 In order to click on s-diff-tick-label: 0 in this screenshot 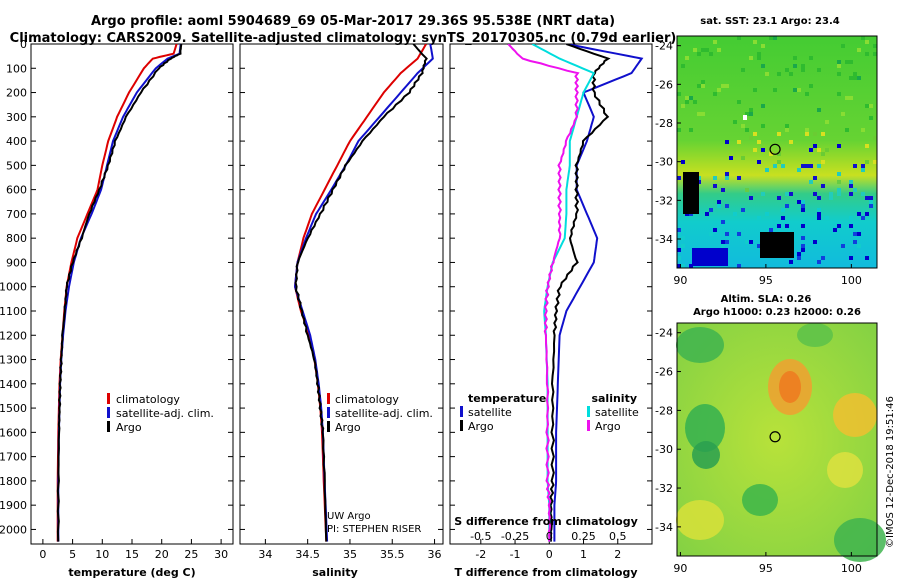, I will do `click(549, 536)`.